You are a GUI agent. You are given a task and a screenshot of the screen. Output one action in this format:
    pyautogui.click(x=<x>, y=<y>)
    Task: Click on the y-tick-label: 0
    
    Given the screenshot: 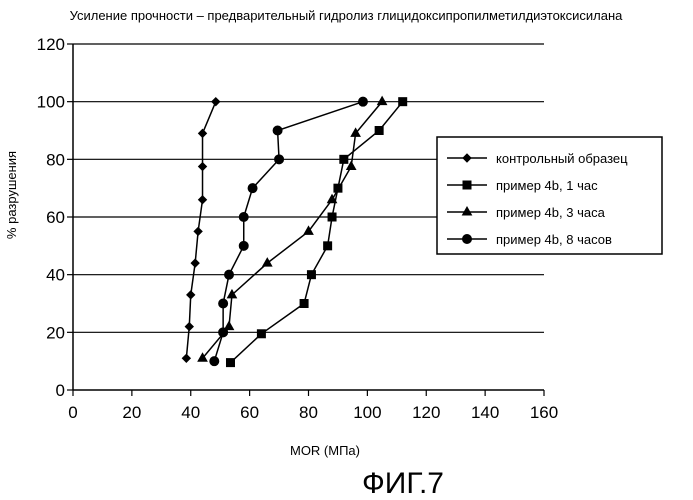 What is the action you would take?
    pyautogui.click(x=60, y=390)
    